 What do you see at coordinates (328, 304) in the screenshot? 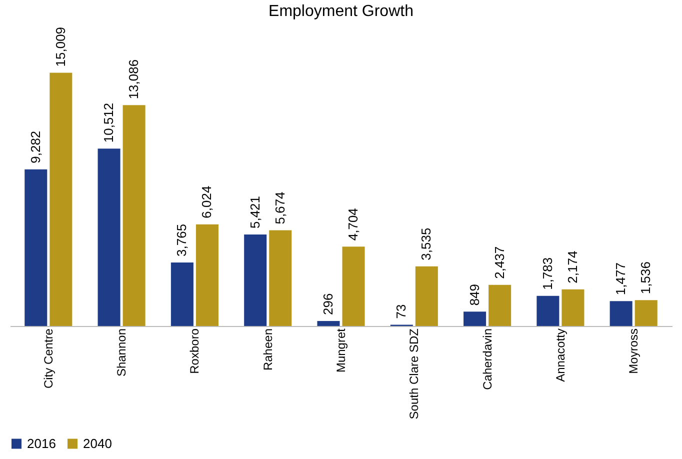
I see `data-label: 296` at bounding box center [328, 304].